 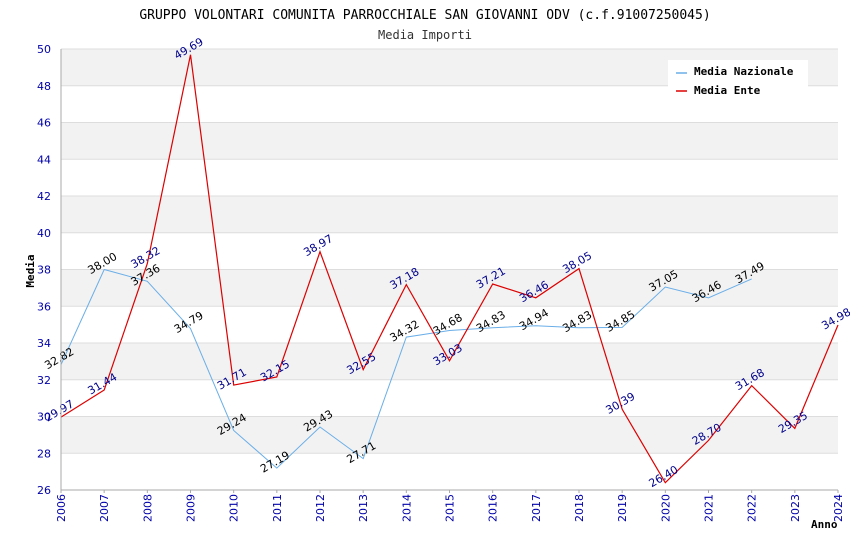 What do you see at coordinates (147, 508) in the screenshot?
I see `x-tick-label: 2008` at bounding box center [147, 508].